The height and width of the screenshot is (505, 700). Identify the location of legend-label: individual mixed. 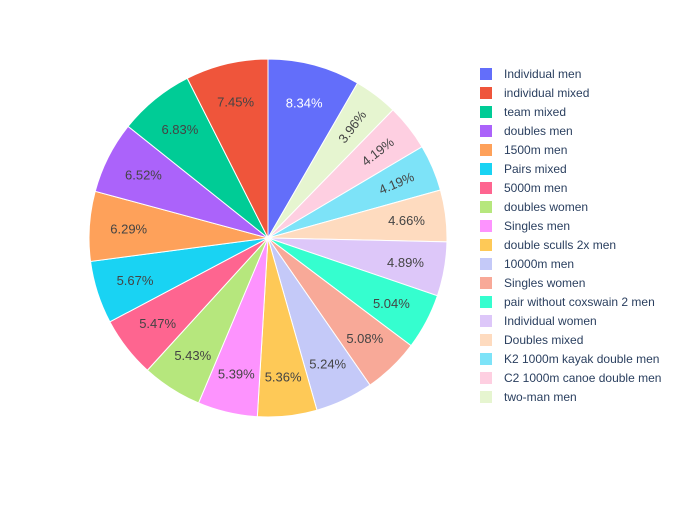
(546, 93).